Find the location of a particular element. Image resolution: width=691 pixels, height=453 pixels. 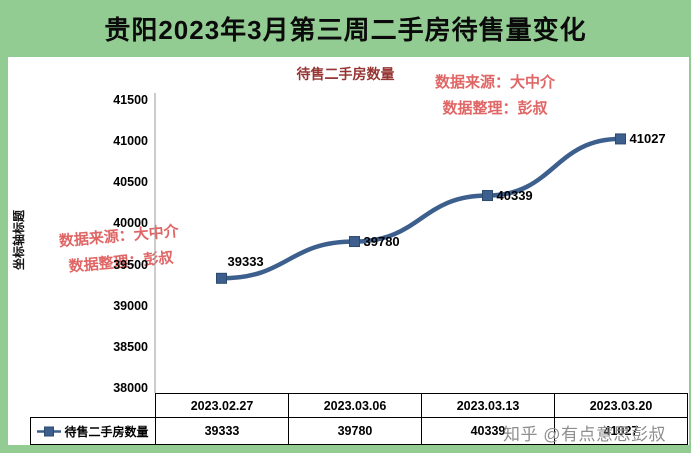

y-axis-tick-label: 39500 is located at coordinates (130, 264).